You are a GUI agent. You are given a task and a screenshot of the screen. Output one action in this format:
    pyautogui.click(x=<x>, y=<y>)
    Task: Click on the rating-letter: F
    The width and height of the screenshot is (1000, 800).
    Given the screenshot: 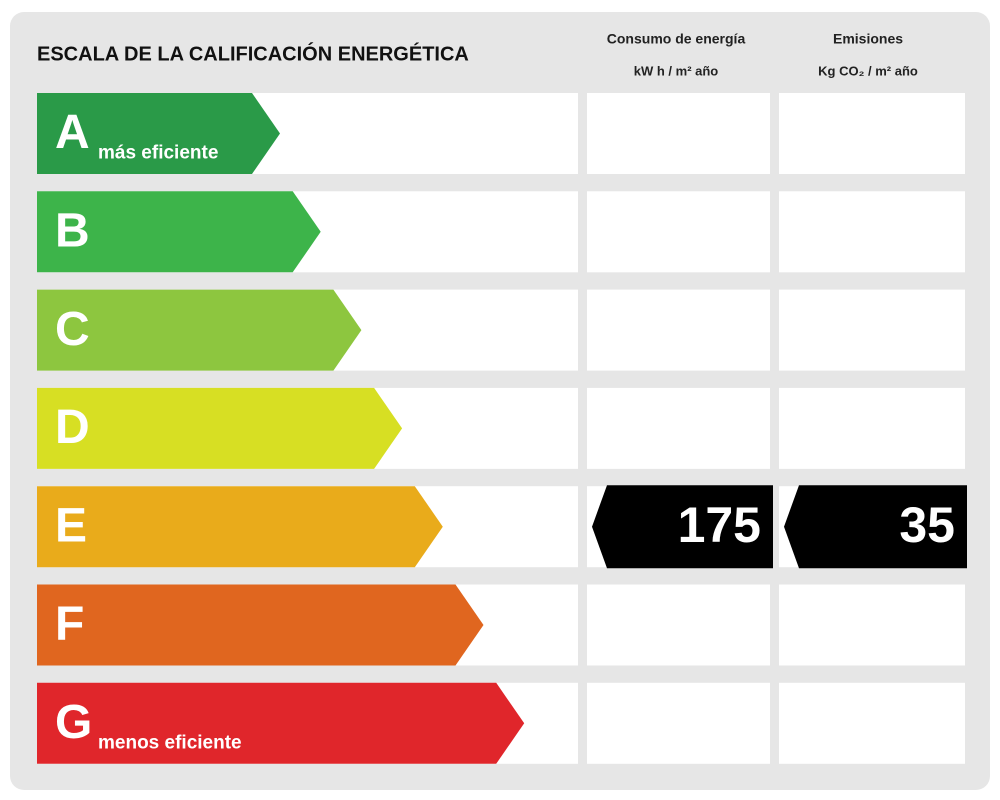 What is the action you would take?
    pyautogui.click(x=69, y=624)
    